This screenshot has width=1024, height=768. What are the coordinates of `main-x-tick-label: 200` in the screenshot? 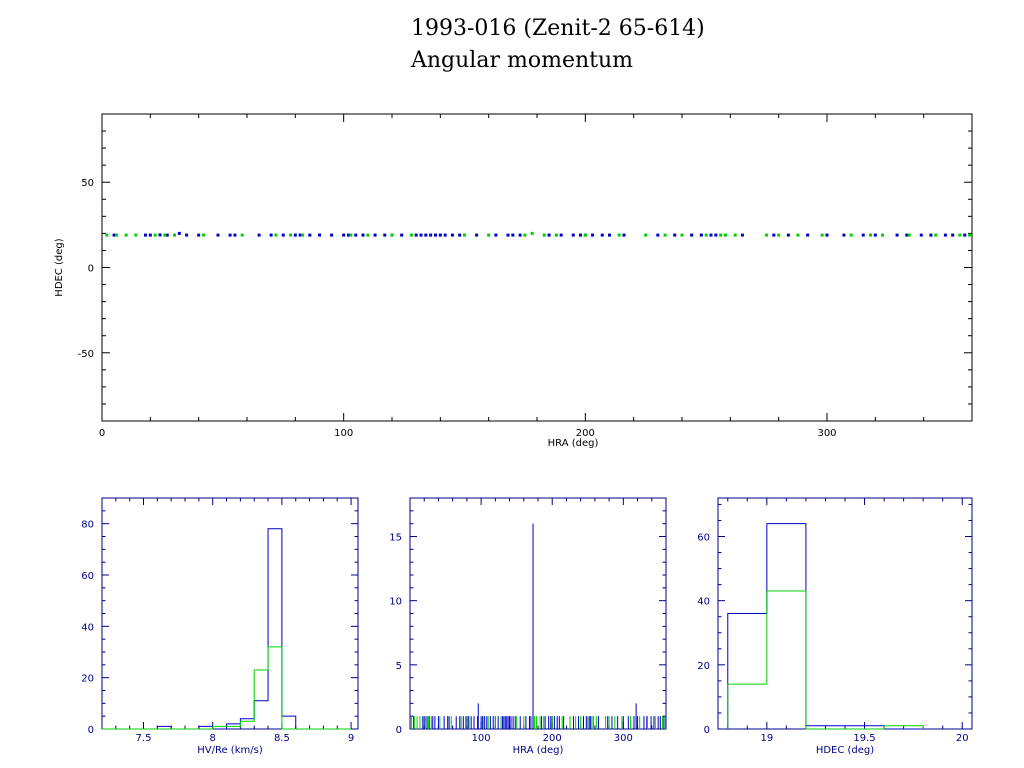 It's located at (585, 433).